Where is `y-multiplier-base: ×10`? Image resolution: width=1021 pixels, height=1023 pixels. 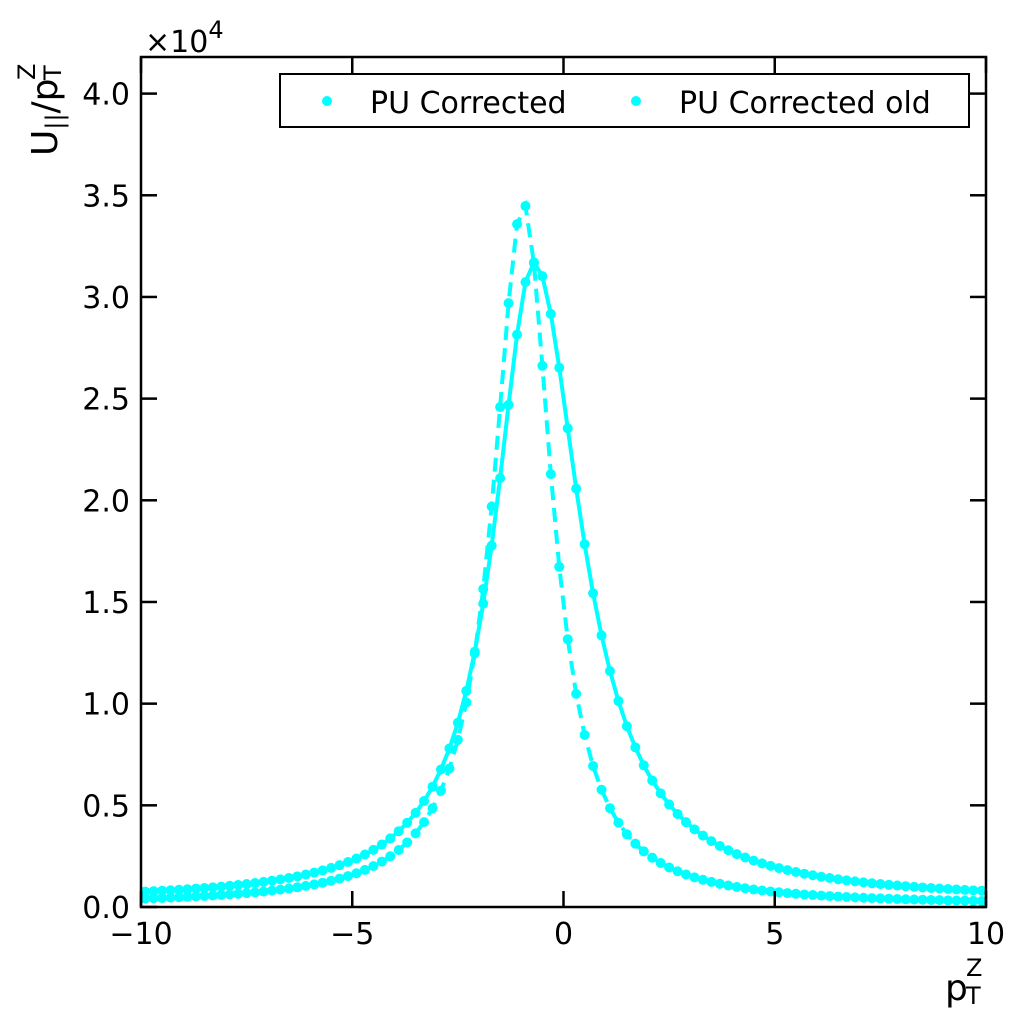
y-multiplier-base: ×10 is located at coordinates (176, 42).